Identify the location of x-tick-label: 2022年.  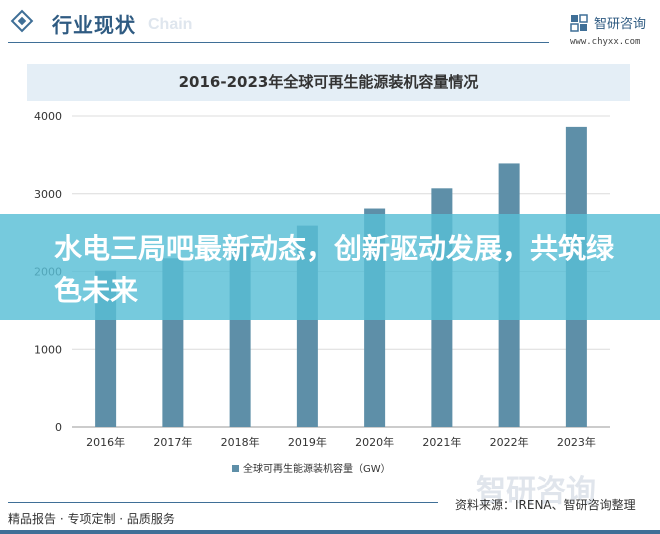
(509, 442).